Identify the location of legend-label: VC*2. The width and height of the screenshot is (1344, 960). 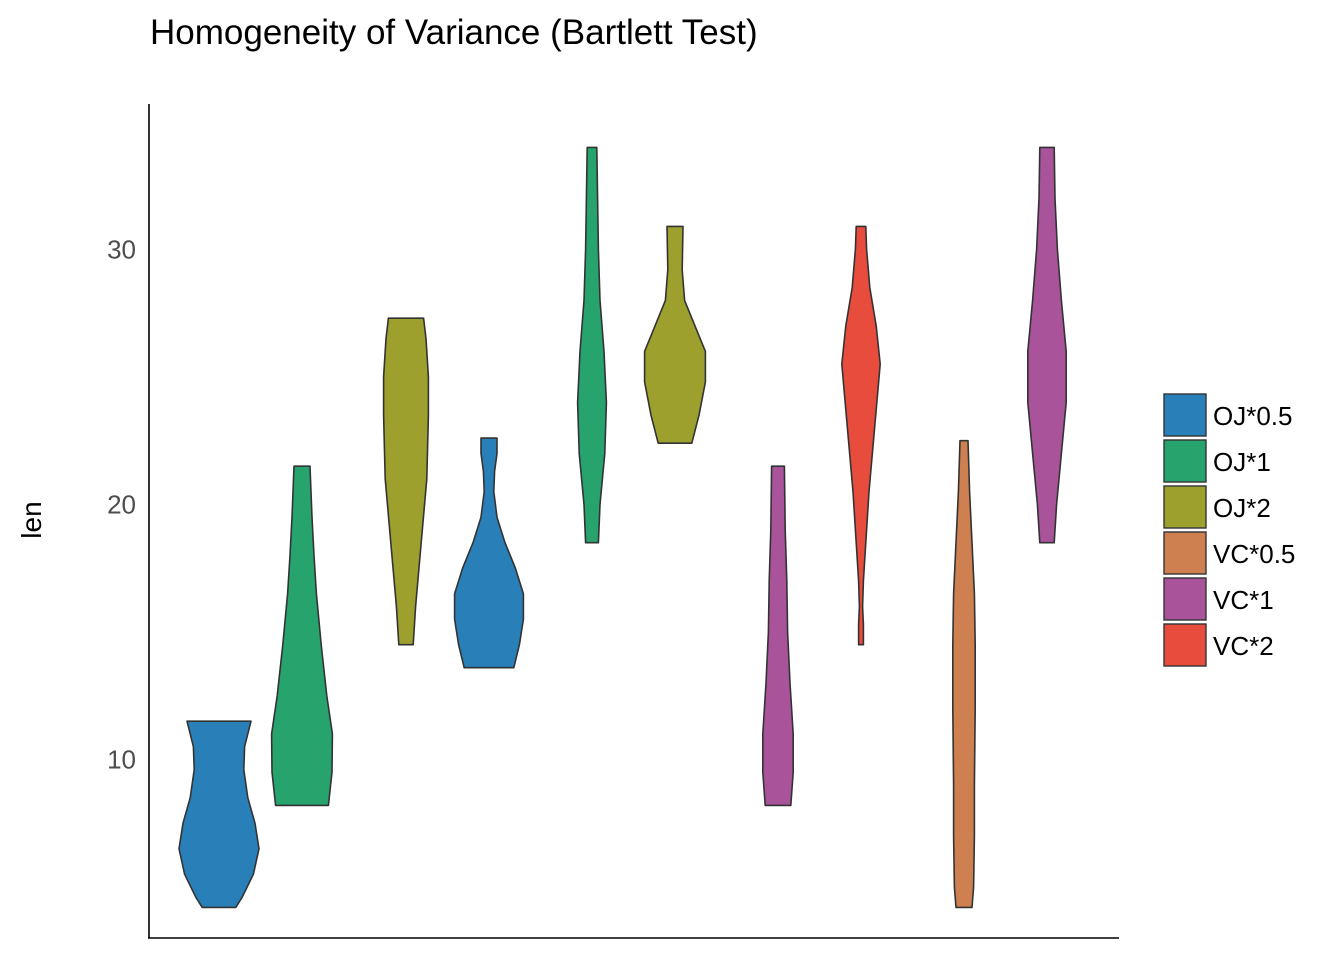
(1243, 646).